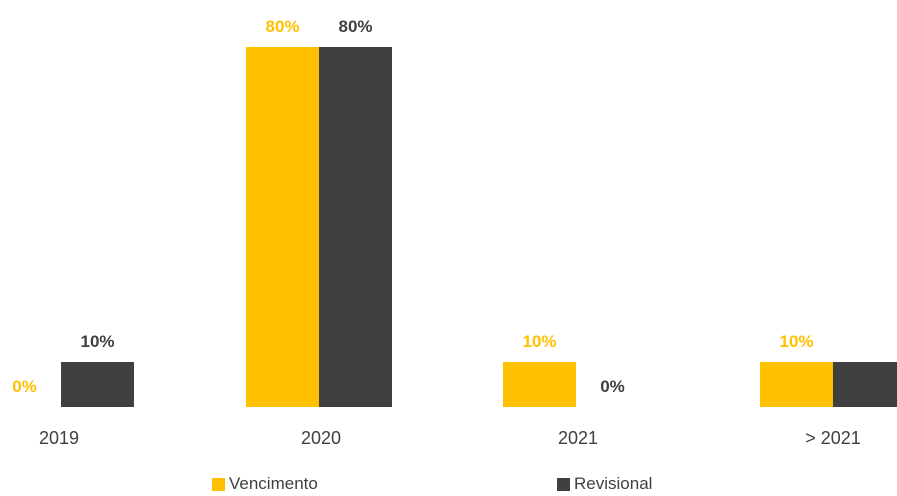 The height and width of the screenshot is (496, 897). What do you see at coordinates (218, 484) in the screenshot?
I see `legend-swatch-vencimento` at bounding box center [218, 484].